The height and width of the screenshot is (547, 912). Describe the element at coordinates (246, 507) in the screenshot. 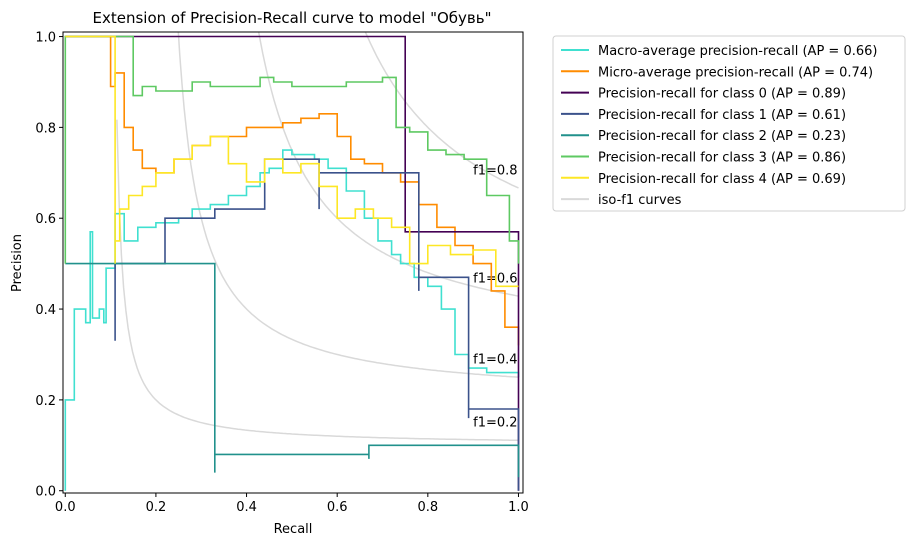

I see `x-tick-label: 0.4` at that location.